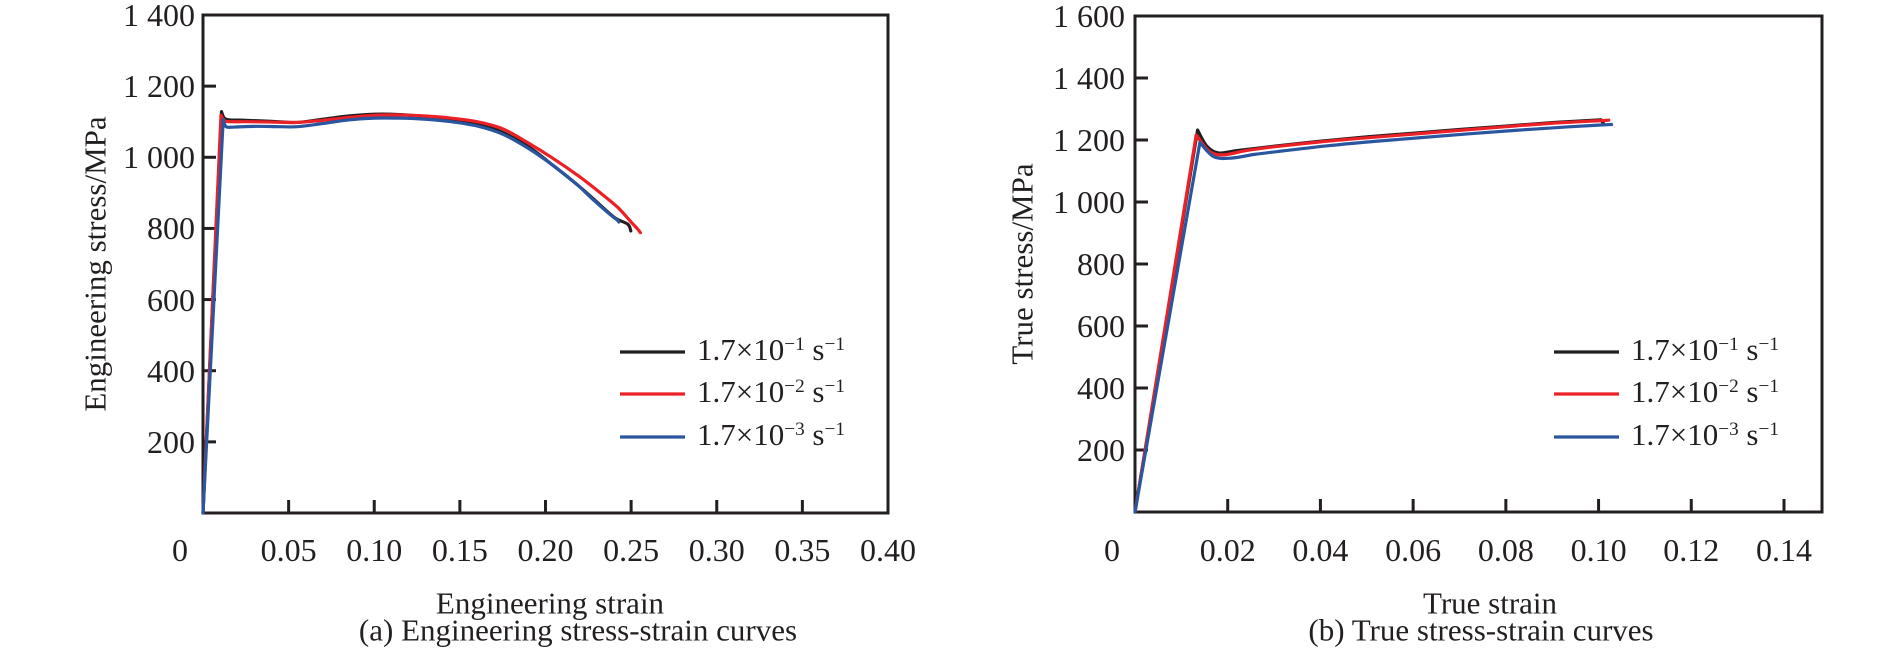 The width and height of the screenshot is (1890, 654). I want to click on x-tick-label: 0.30, so click(716, 550).